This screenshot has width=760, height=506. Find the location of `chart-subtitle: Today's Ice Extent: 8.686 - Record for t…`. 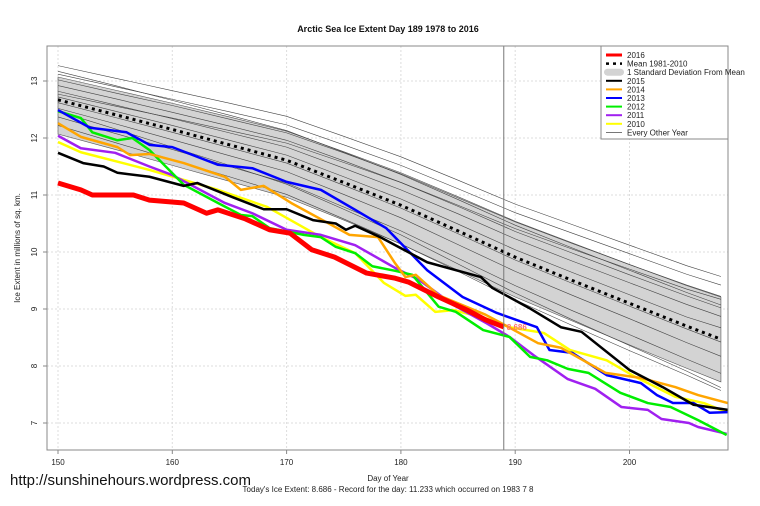

chart-subtitle: Today's Ice Extent: 8.686 - Record for t… is located at coordinates (388, 489).